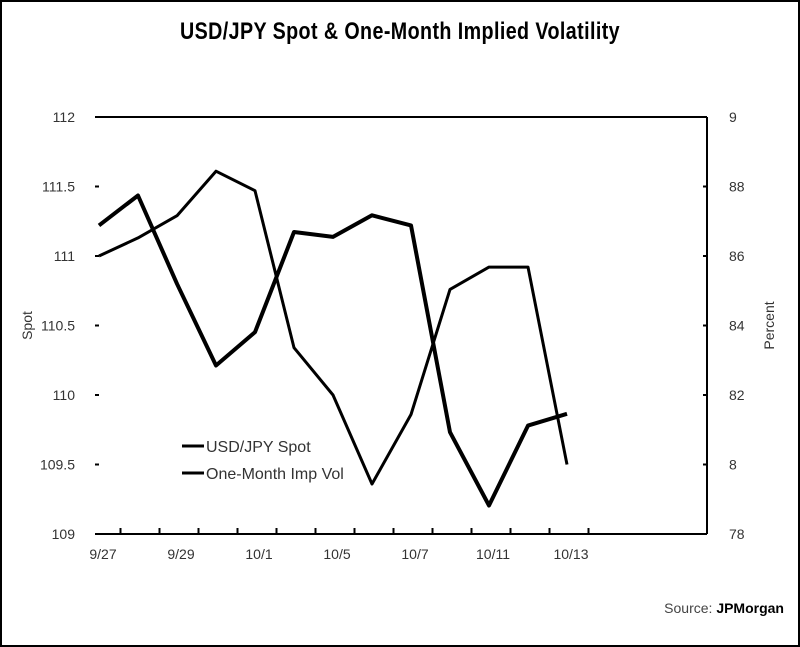 The height and width of the screenshot is (647, 800). Describe the element at coordinates (737, 187) in the screenshot. I see `y2-tick-label: 88` at that location.